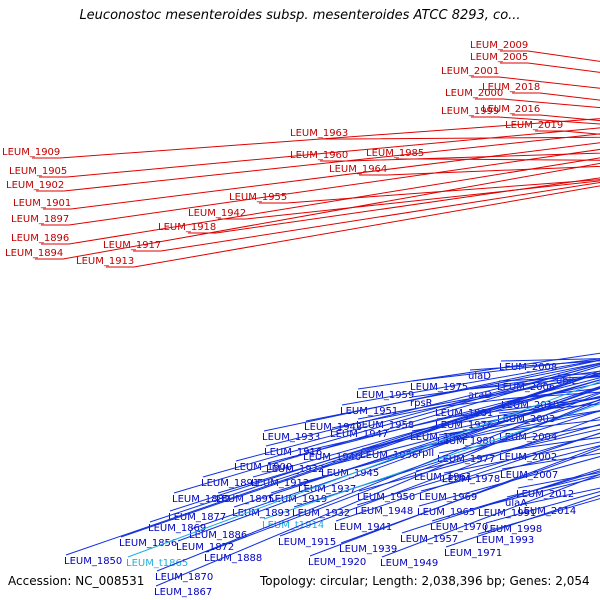 The height and width of the screenshot is (600, 600). I want to click on gene-label: LEUM_1951, so click(369, 411).